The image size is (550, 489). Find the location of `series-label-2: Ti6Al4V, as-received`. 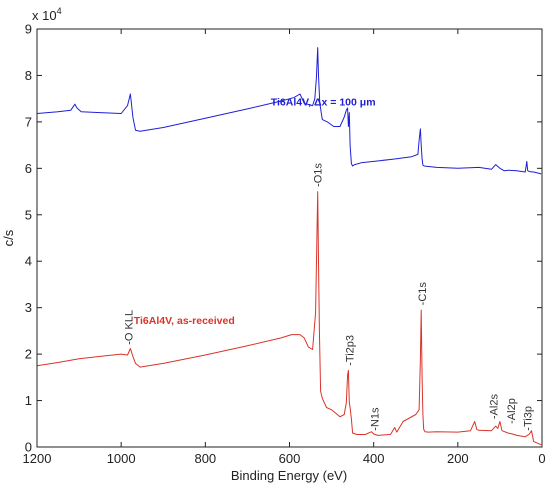

series-label-2: Ti6Al4V, as-received is located at coordinates (184, 321).